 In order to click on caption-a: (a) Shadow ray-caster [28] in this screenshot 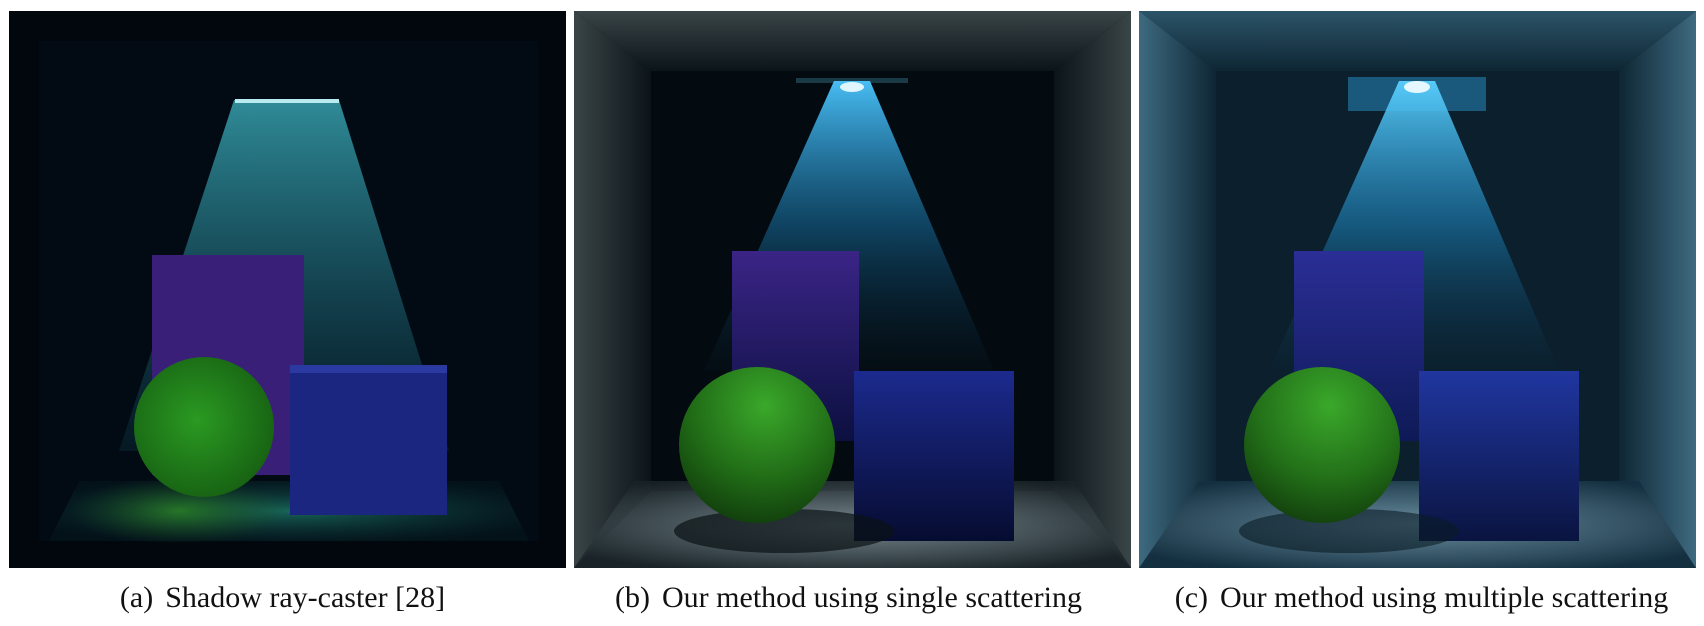, I will do `click(282, 598)`.